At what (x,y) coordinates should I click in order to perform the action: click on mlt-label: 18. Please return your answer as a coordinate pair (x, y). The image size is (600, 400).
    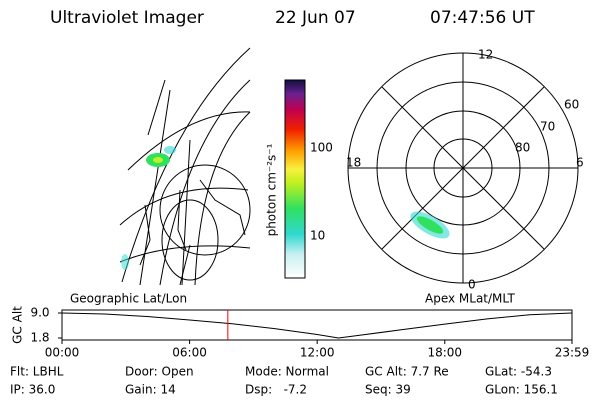
    Looking at the image, I should click on (353, 163).